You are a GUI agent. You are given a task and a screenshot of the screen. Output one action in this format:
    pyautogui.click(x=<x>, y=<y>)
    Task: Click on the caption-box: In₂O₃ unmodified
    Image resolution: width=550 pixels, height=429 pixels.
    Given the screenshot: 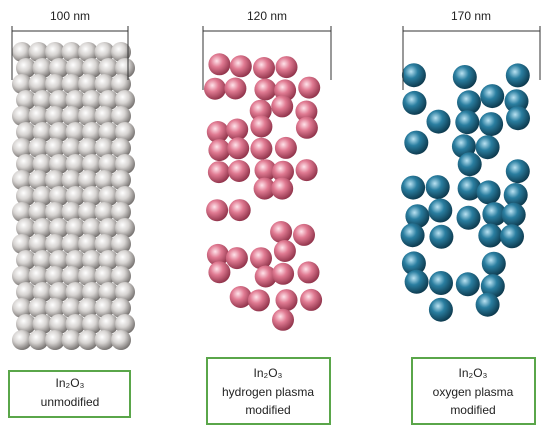 What is the action you would take?
    pyautogui.click(x=69, y=394)
    